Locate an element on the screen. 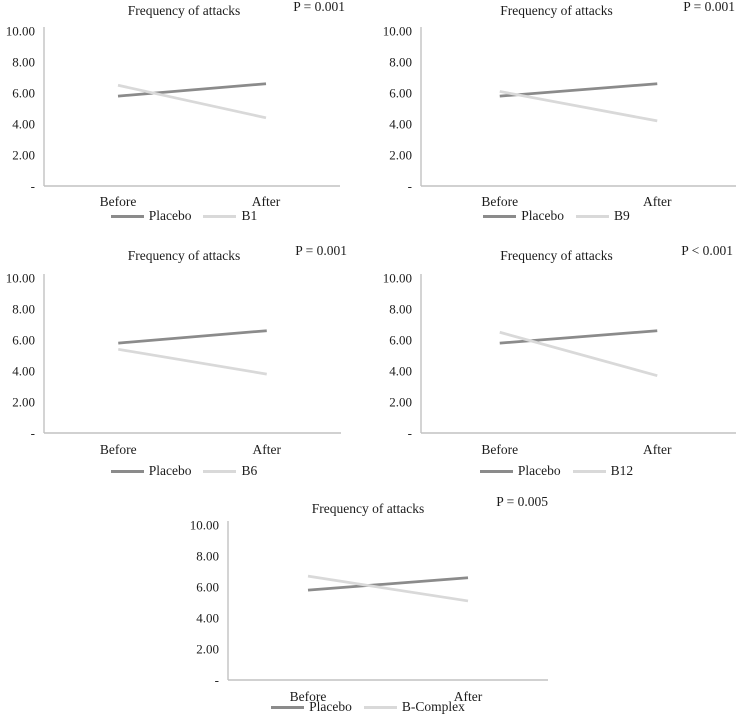  legend: Placebo B-Complex is located at coordinates (368, 707).